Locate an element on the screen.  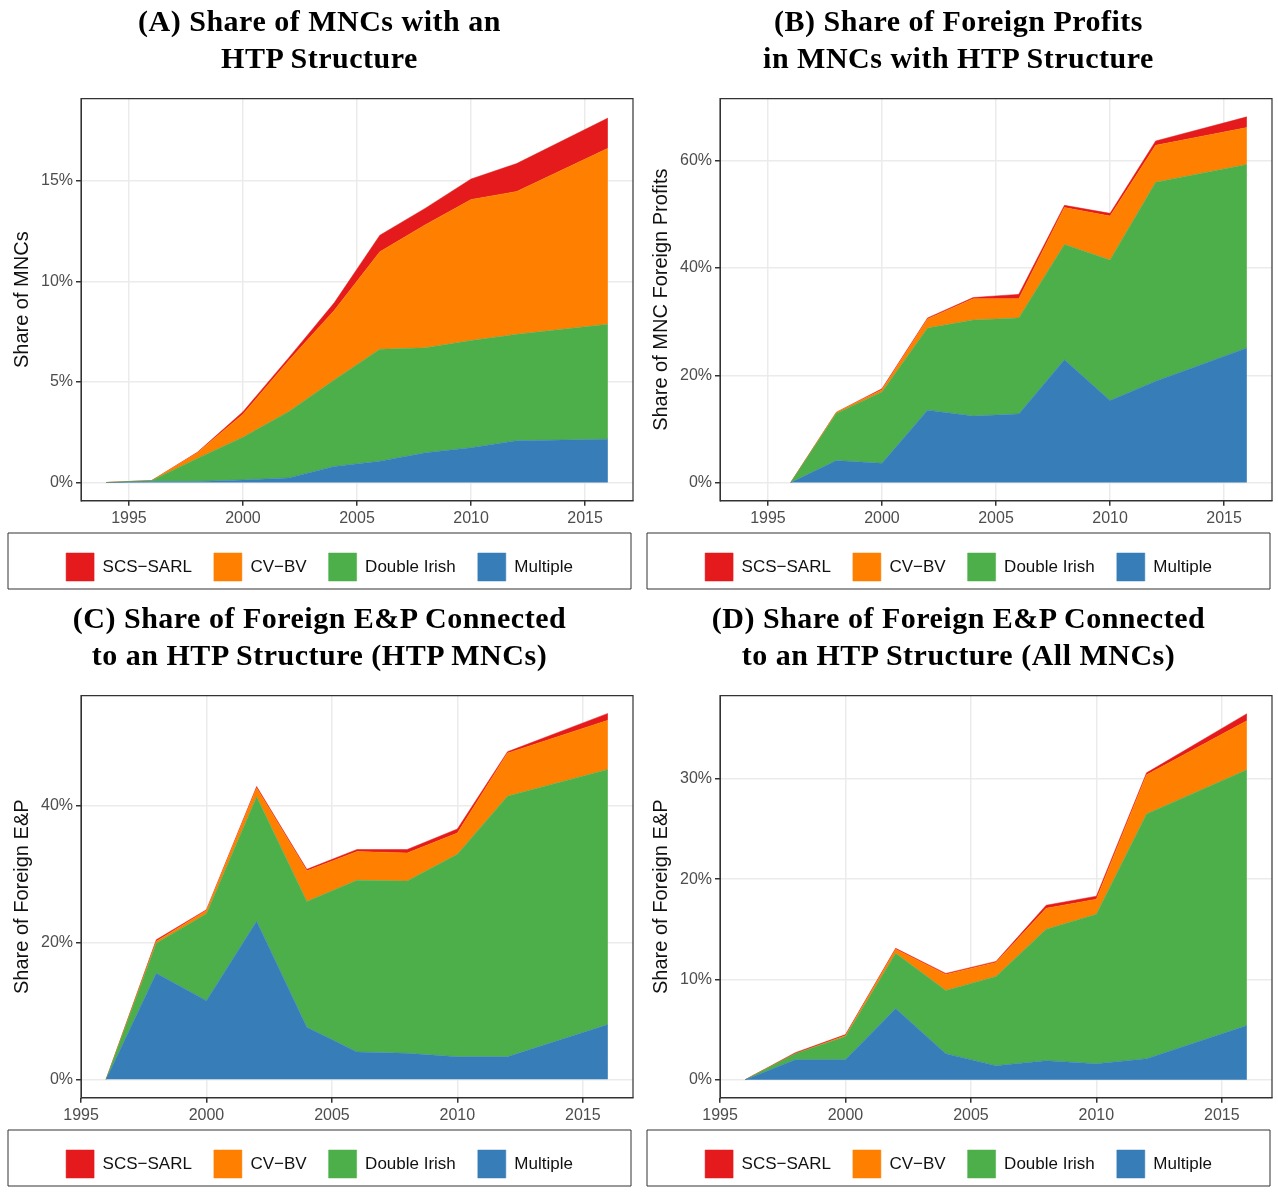
y-axis-title: Share of MNCs is located at coordinates (20, 300).